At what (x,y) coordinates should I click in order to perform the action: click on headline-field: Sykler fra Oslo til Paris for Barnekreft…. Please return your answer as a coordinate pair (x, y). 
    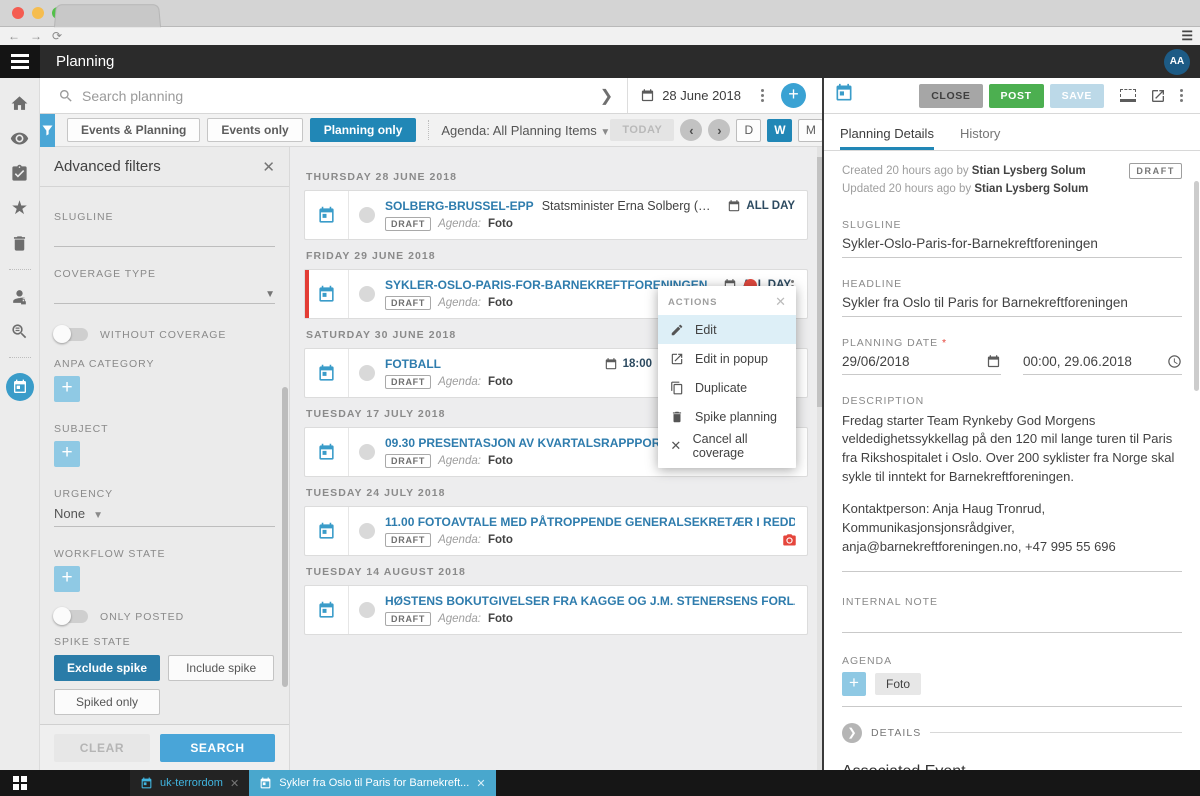
    Looking at the image, I should click on (1012, 306).